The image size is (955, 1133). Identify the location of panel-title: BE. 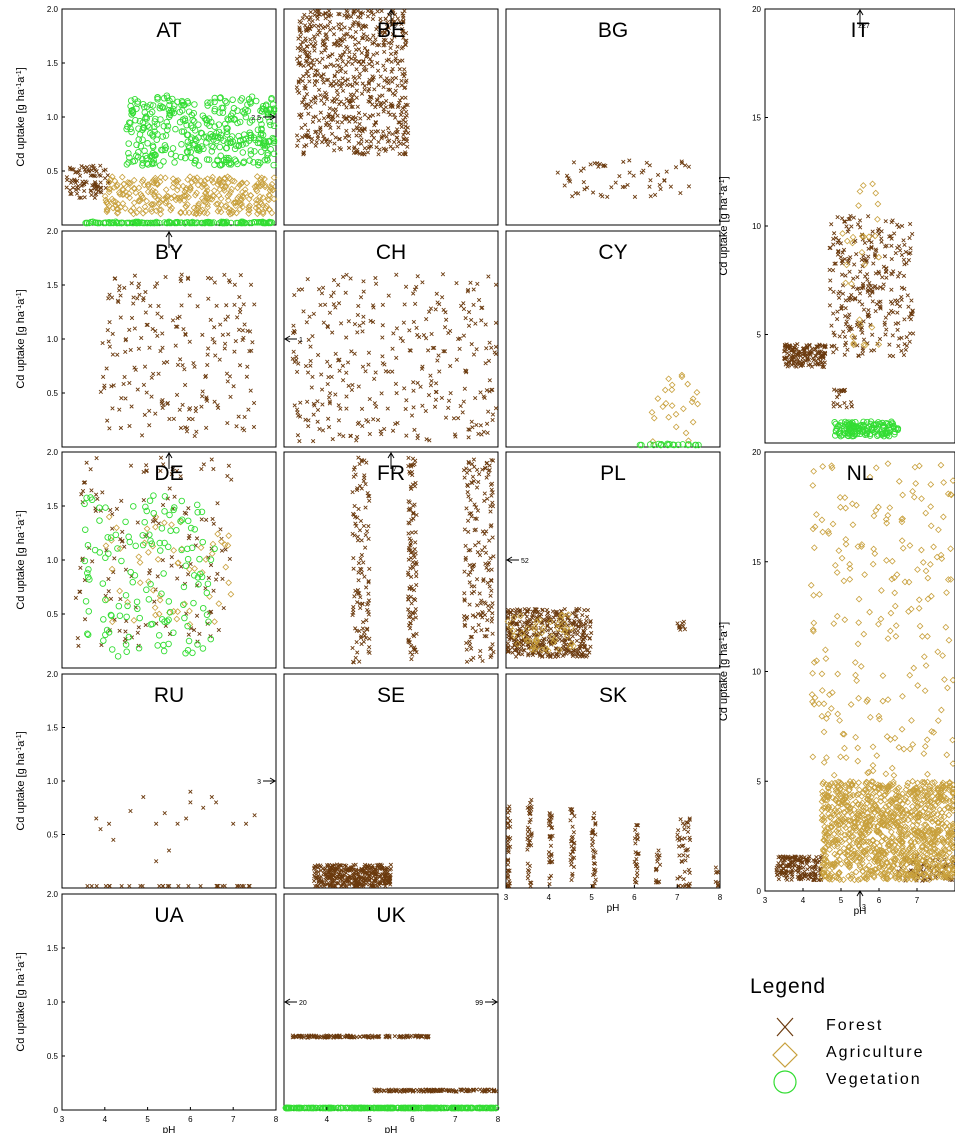
(391, 30).